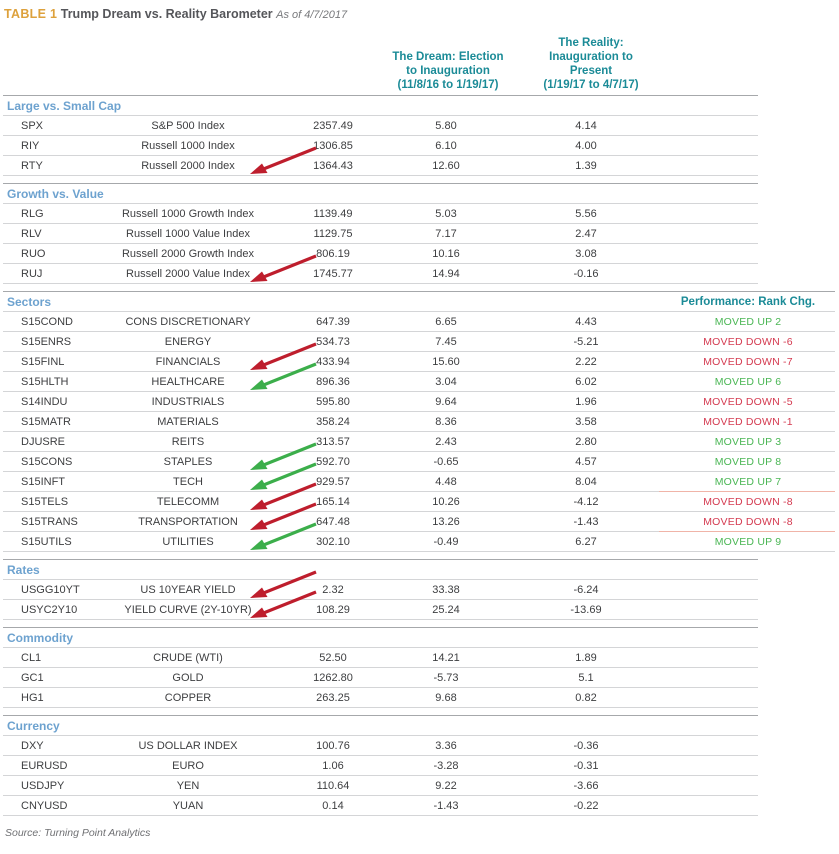  What do you see at coordinates (312, 15) in the screenshot?
I see `as-of-date: As of 4/7/2017` at bounding box center [312, 15].